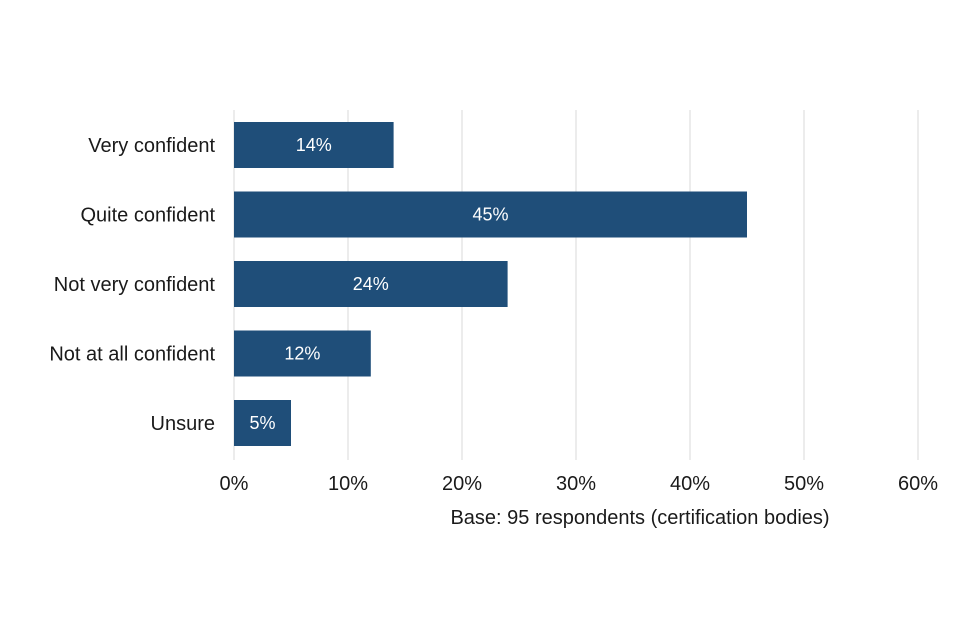 The width and height of the screenshot is (960, 640). What do you see at coordinates (918, 484) in the screenshot?
I see `x-tick-label: 60%` at bounding box center [918, 484].